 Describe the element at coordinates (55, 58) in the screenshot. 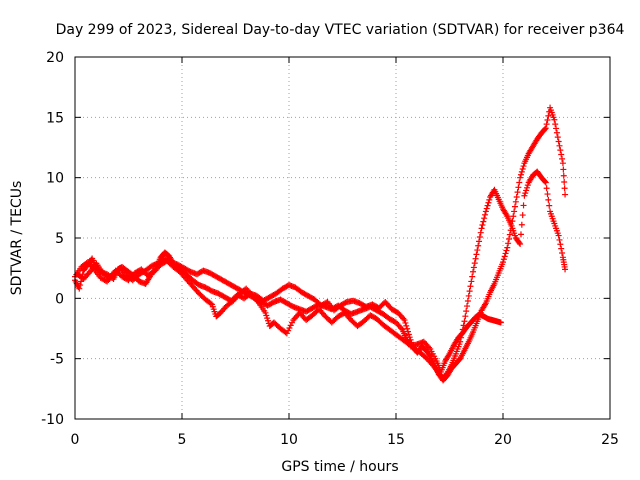

I see `y-tick-label: 20` at that location.